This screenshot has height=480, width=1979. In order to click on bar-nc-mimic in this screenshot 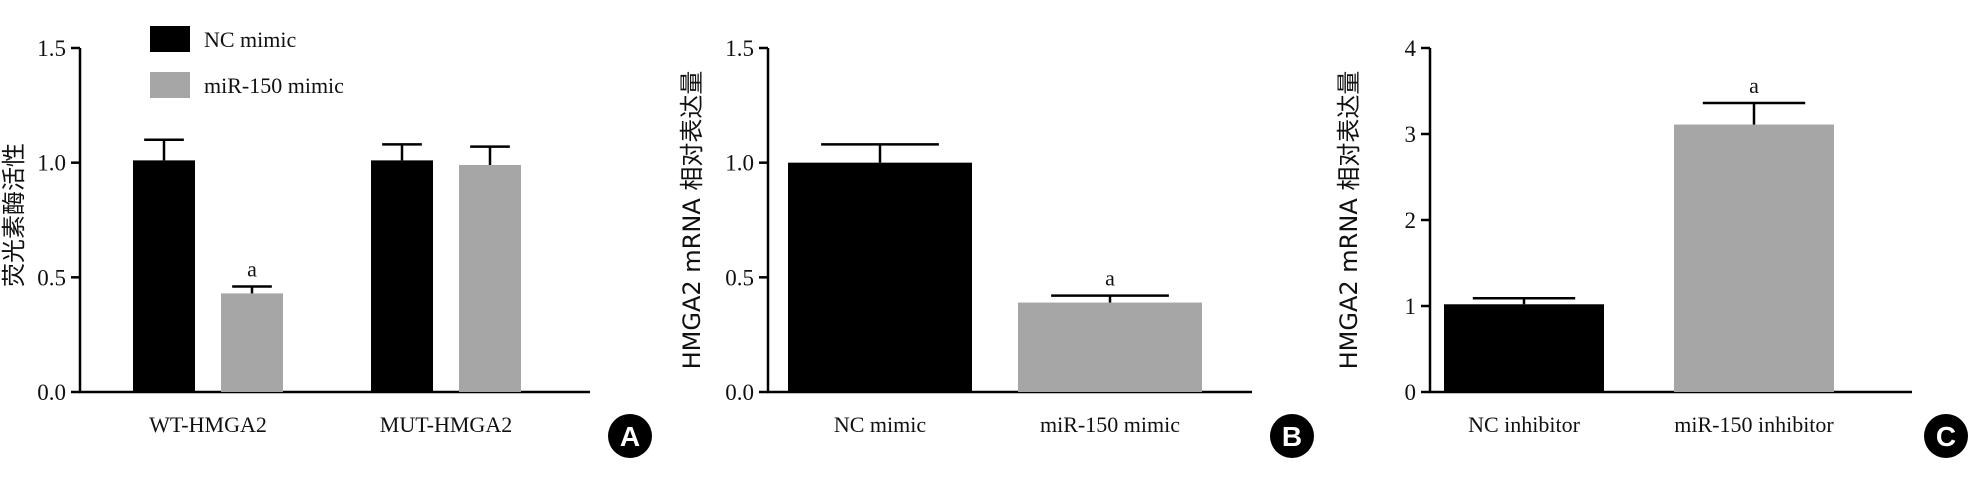, I will do `click(880, 277)`.